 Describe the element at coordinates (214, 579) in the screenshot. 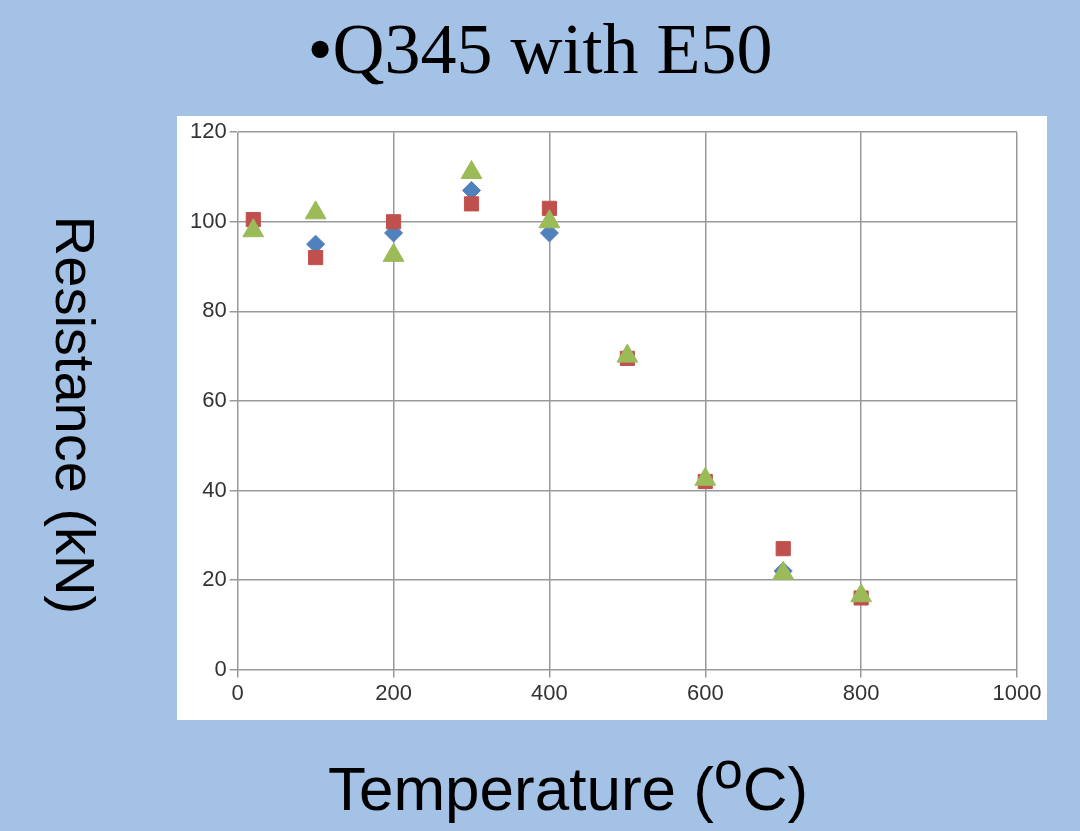

I see `y-tick-label: 20` at that location.